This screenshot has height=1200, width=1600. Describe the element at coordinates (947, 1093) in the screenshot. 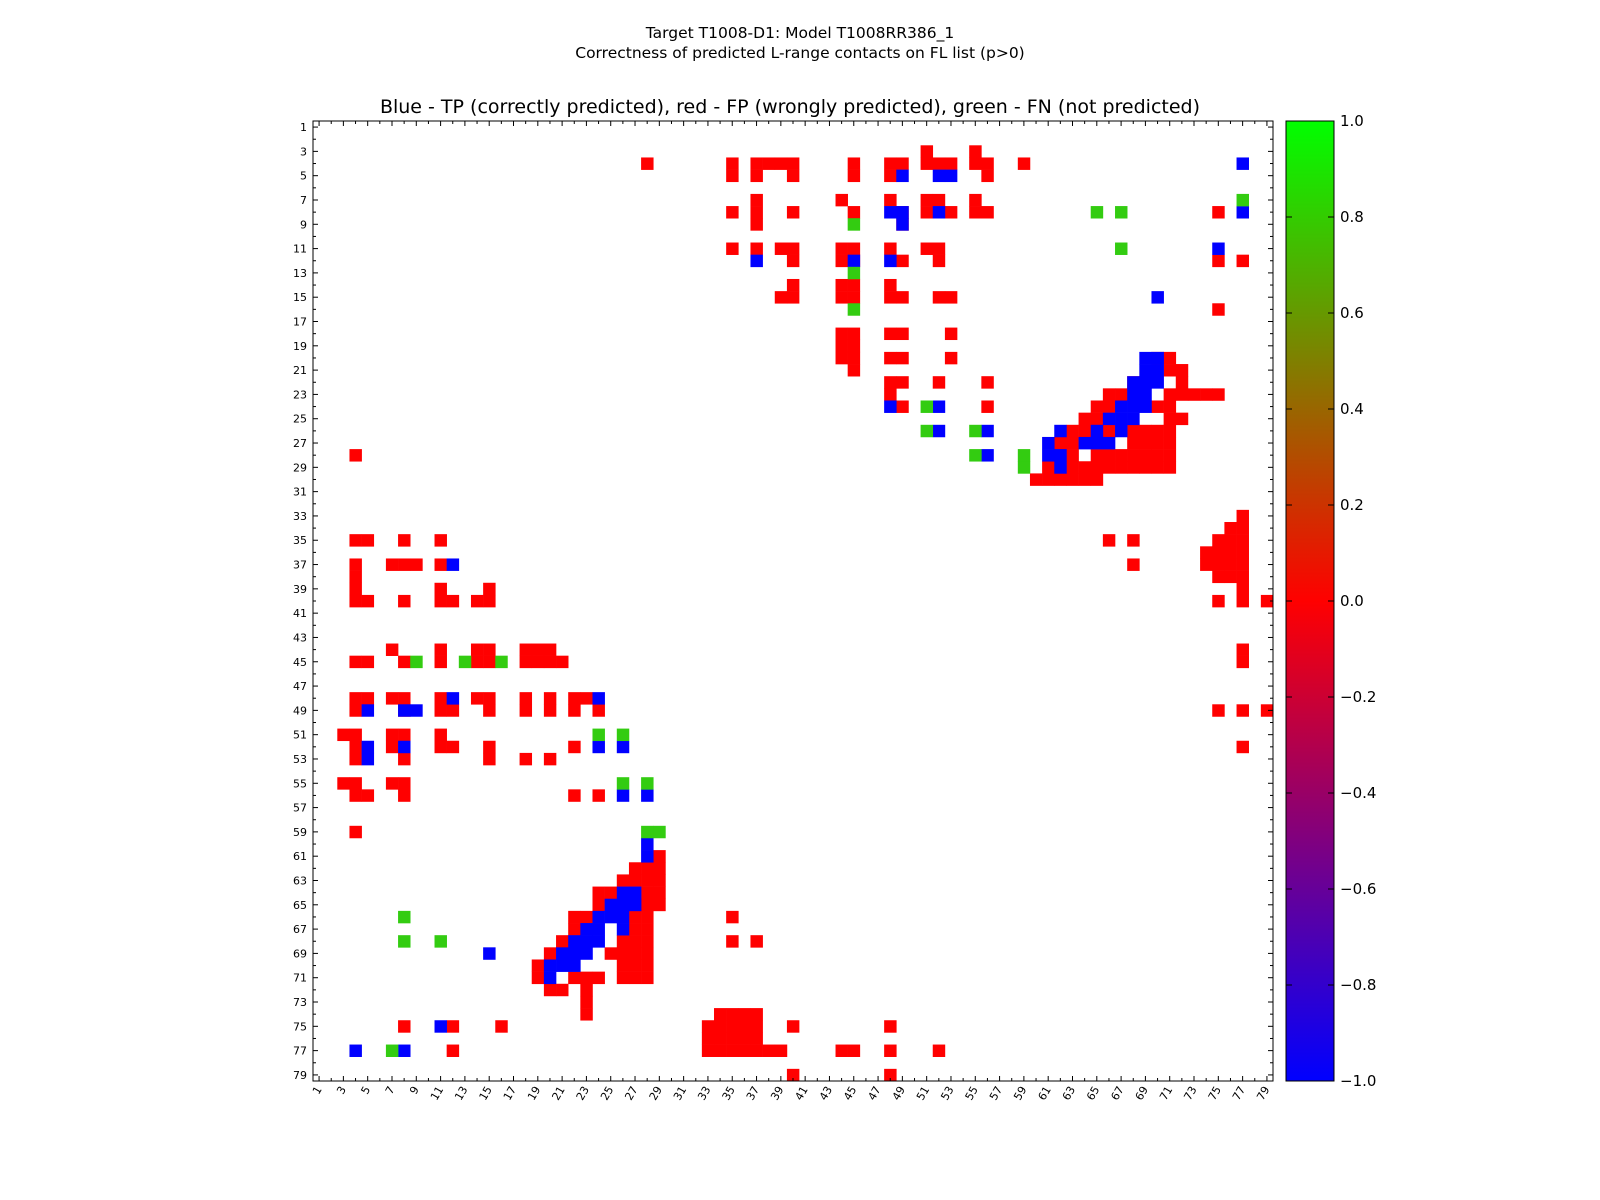

I see `x-tick-label: 53` at that location.